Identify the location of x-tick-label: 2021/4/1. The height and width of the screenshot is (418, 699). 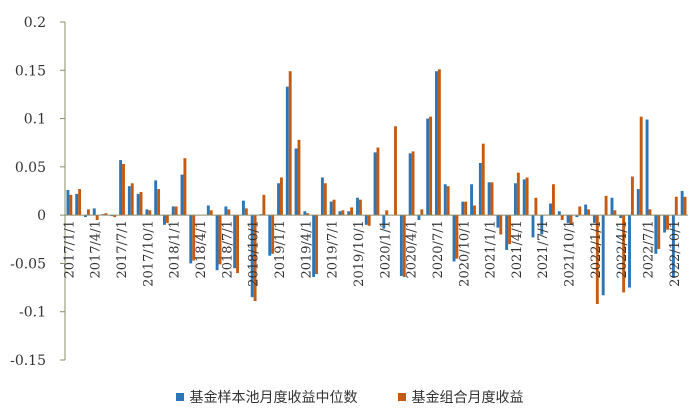
(517, 249).